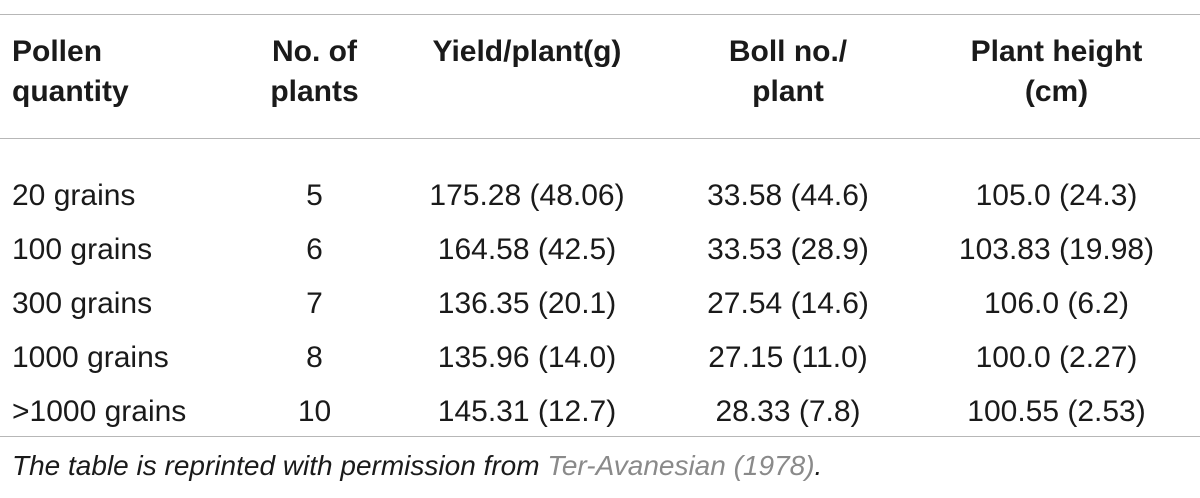 Image resolution: width=1200 pixels, height=498 pixels. What do you see at coordinates (788, 91) in the screenshot?
I see `header-boll-no-line2: plant` at bounding box center [788, 91].